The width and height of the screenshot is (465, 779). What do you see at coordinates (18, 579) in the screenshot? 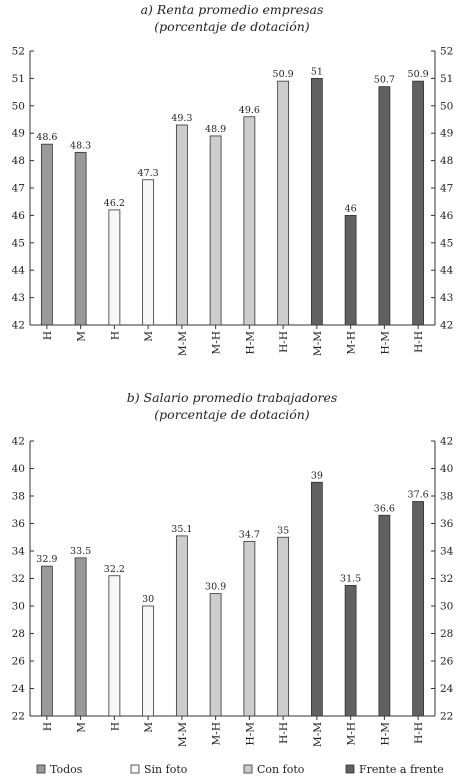
I see `chart-b-ytick-label-left: 32` at bounding box center [18, 579].